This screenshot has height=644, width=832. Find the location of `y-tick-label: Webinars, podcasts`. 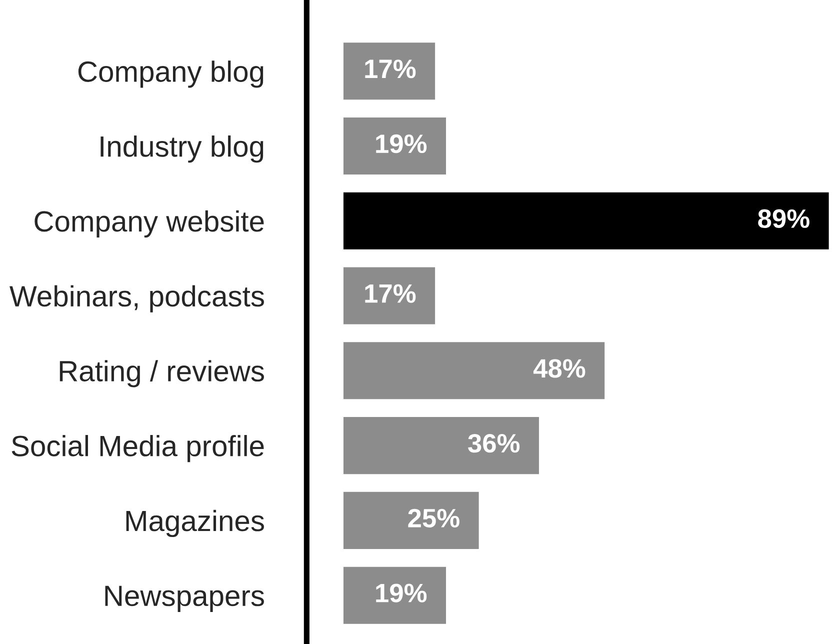

y-tick-label: Webinars, podcasts is located at coordinates (137, 298).